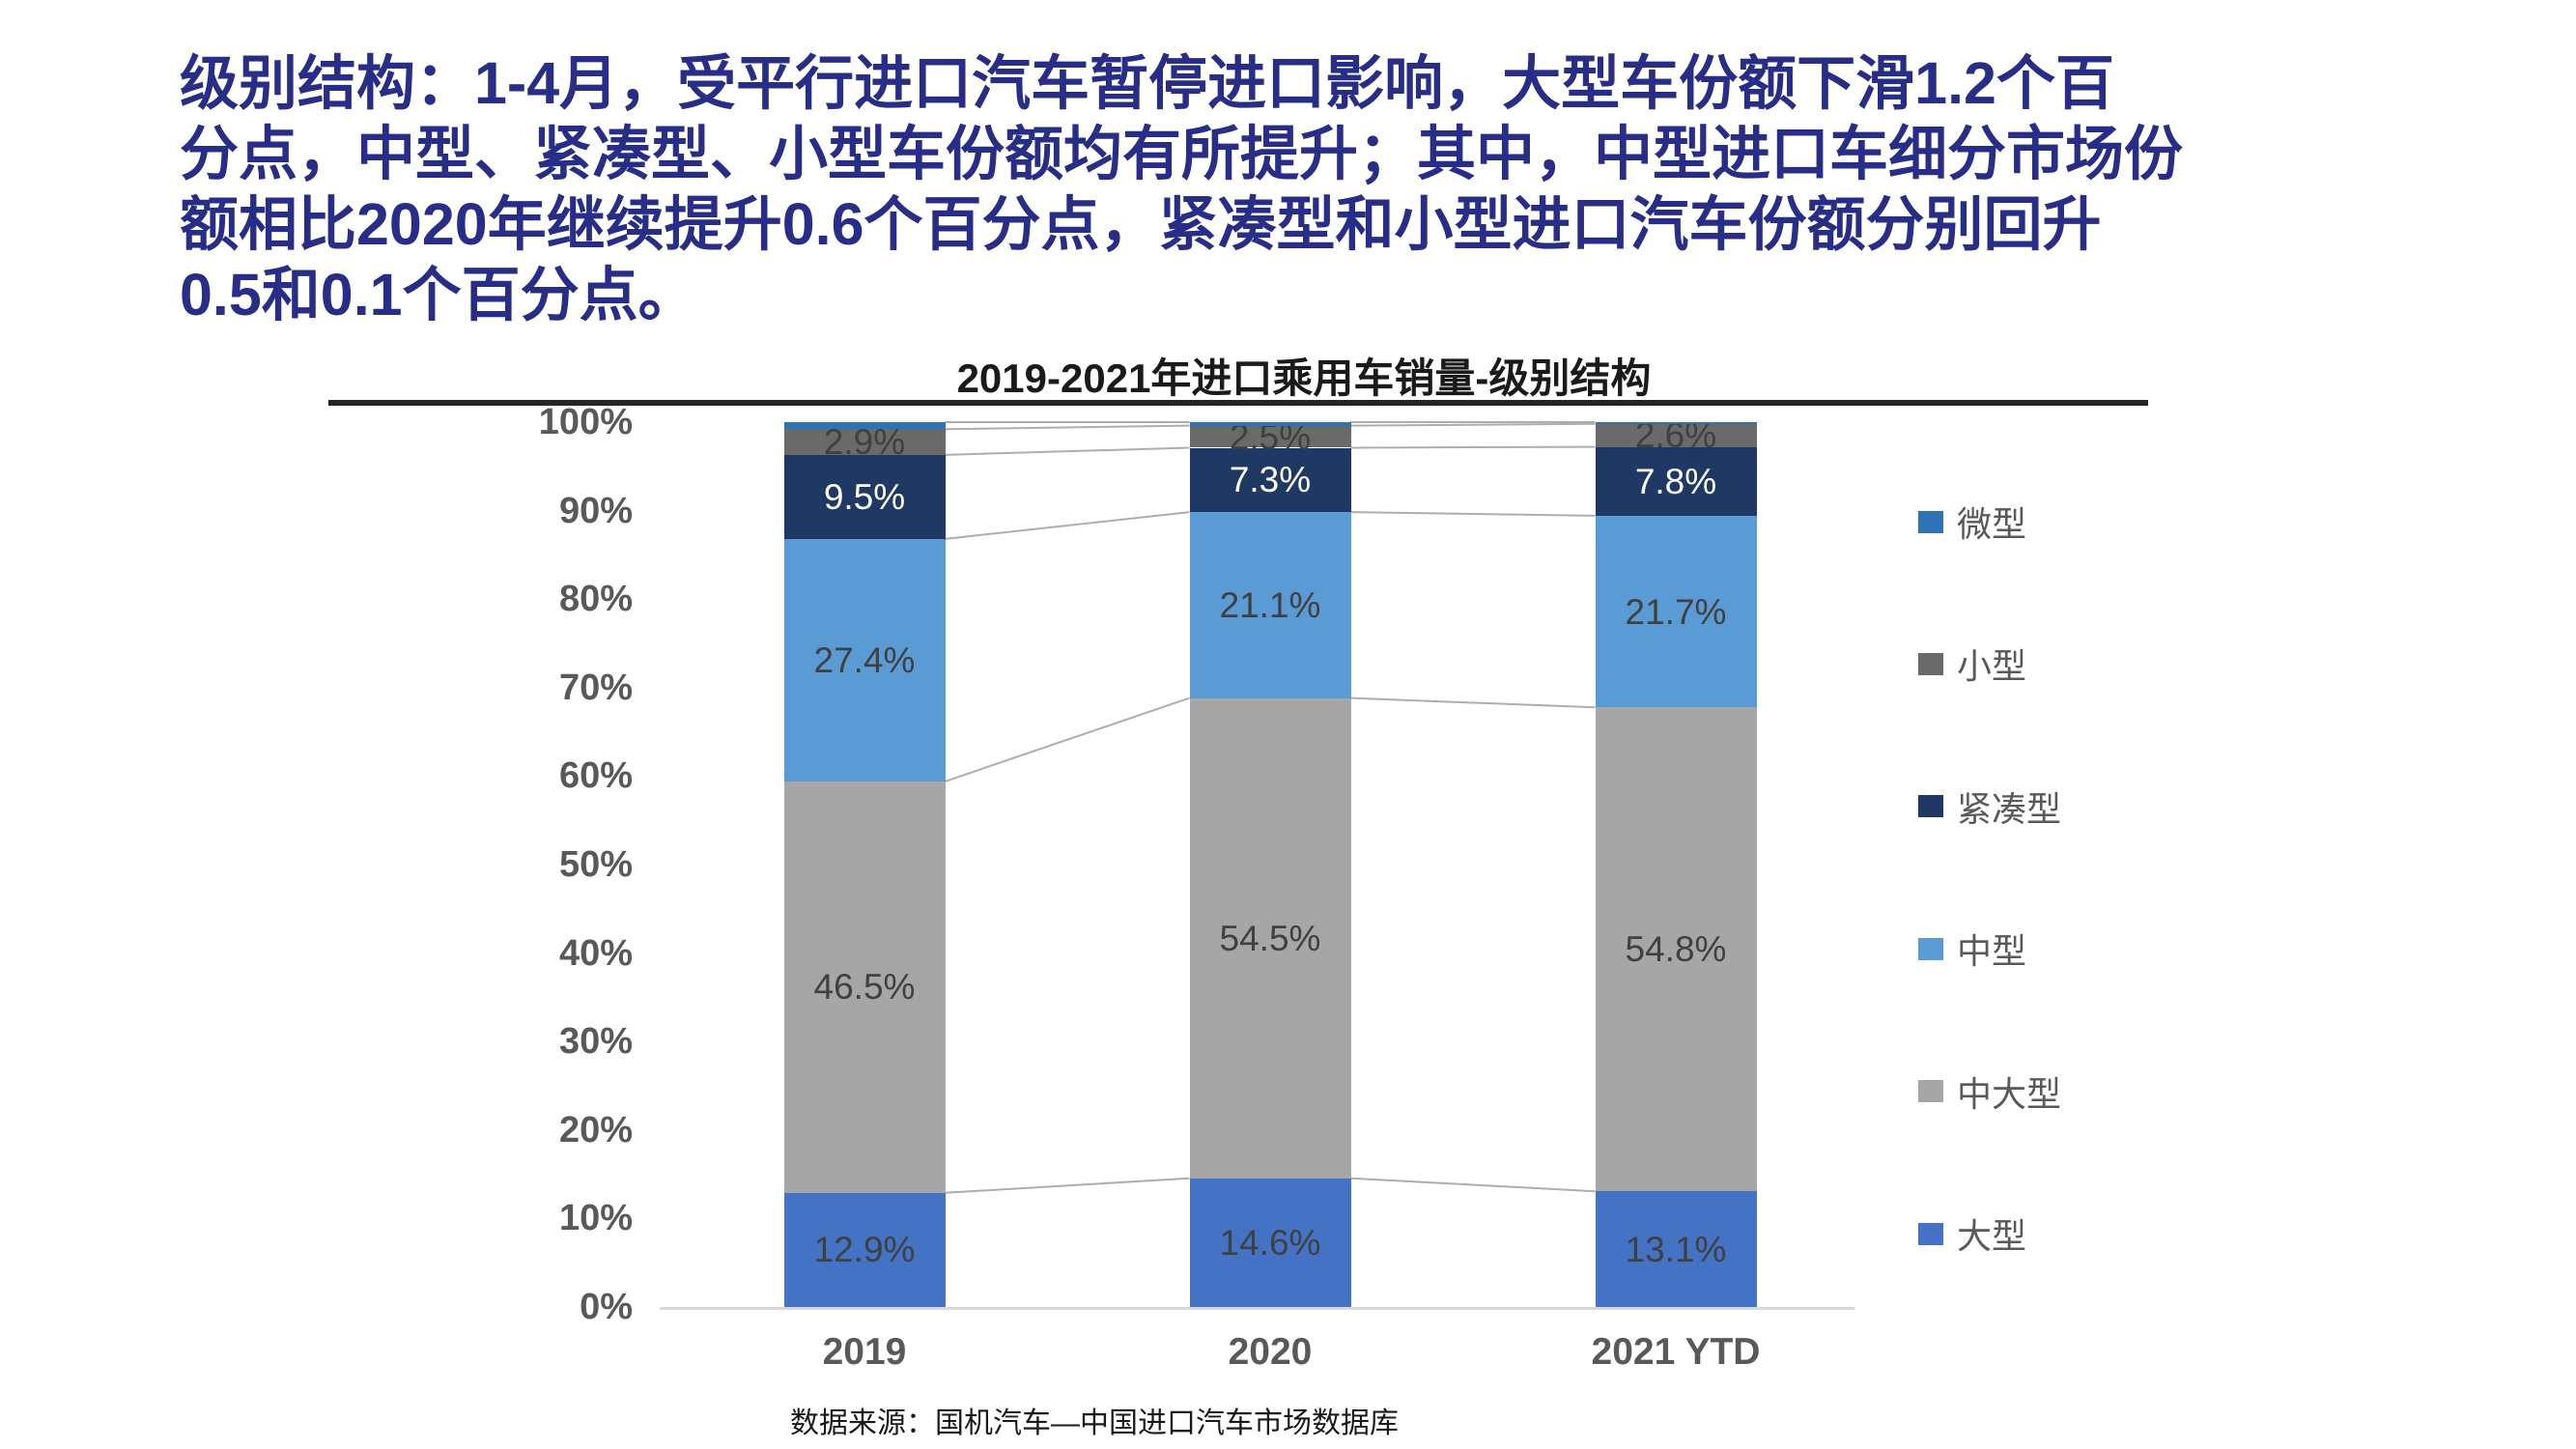 The image size is (2576, 1449). What do you see at coordinates (595, 953) in the screenshot?
I see `y-axis-tick-label: 40%` at bounding box center [595, 953].